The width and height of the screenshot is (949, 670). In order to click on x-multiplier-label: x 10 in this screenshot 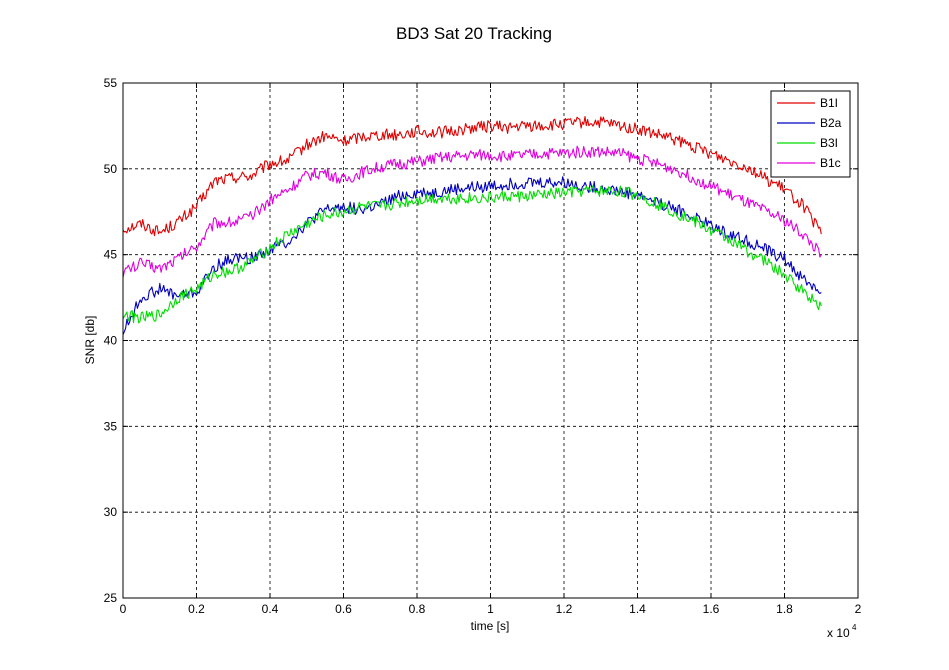, I will do `click(838, 633)`.